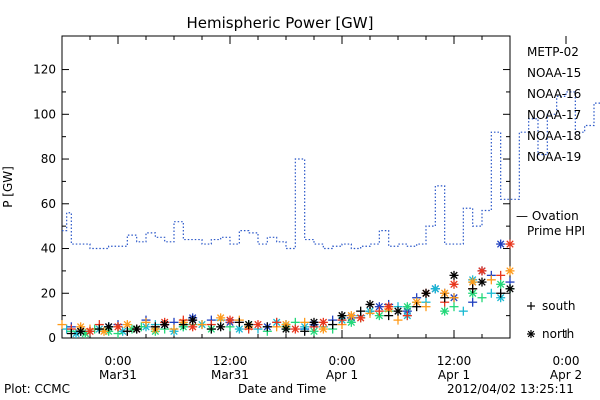 This screenshot has height=400, width=600. Describe the element at coordinates (44, 70) in the screenshot. I see `y-tick-label: 120` at that location.